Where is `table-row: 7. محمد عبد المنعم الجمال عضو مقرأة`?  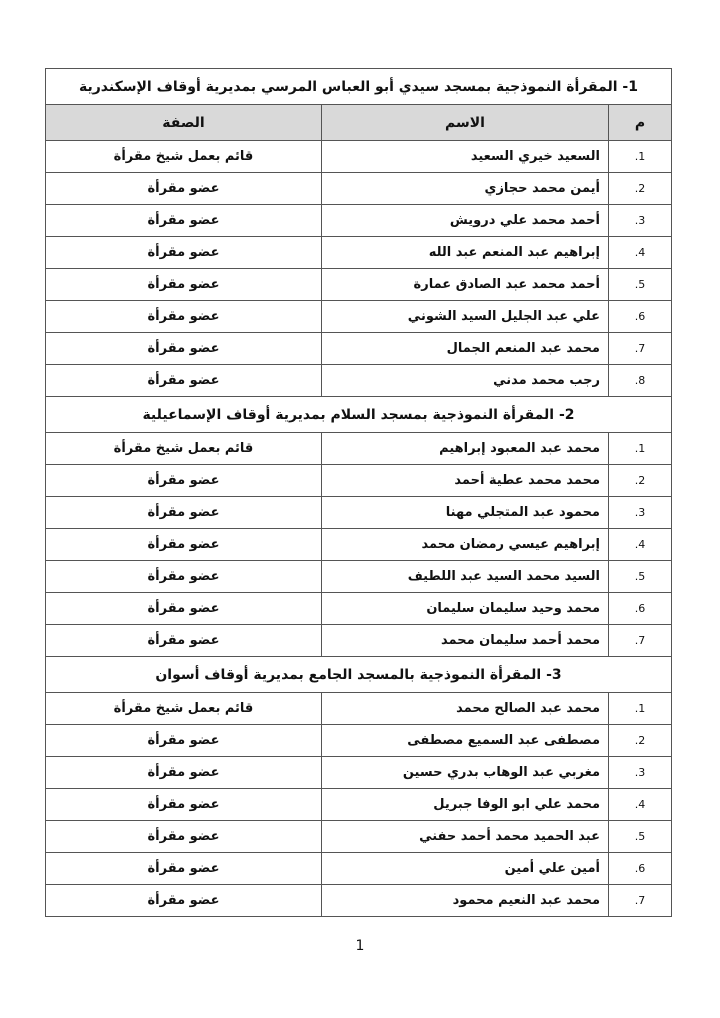 table-row: 7. محمد عبد المنعم الجمال عضو مقرأة is located at coordinates (358, 348).